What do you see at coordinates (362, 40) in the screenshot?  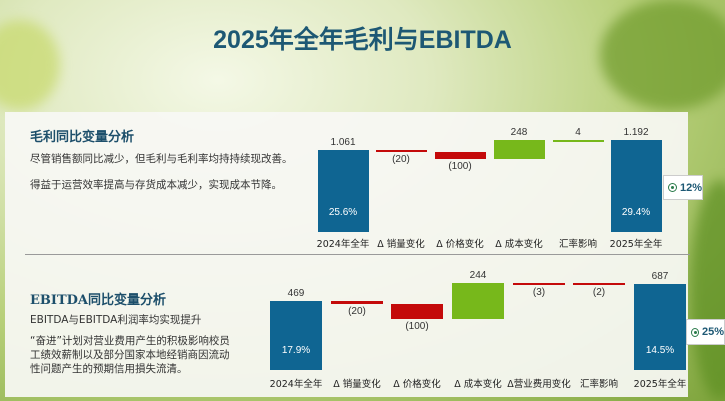 I see `page-title: 2025年全年毛利与EBITDA` at bounding box center [362, 40].